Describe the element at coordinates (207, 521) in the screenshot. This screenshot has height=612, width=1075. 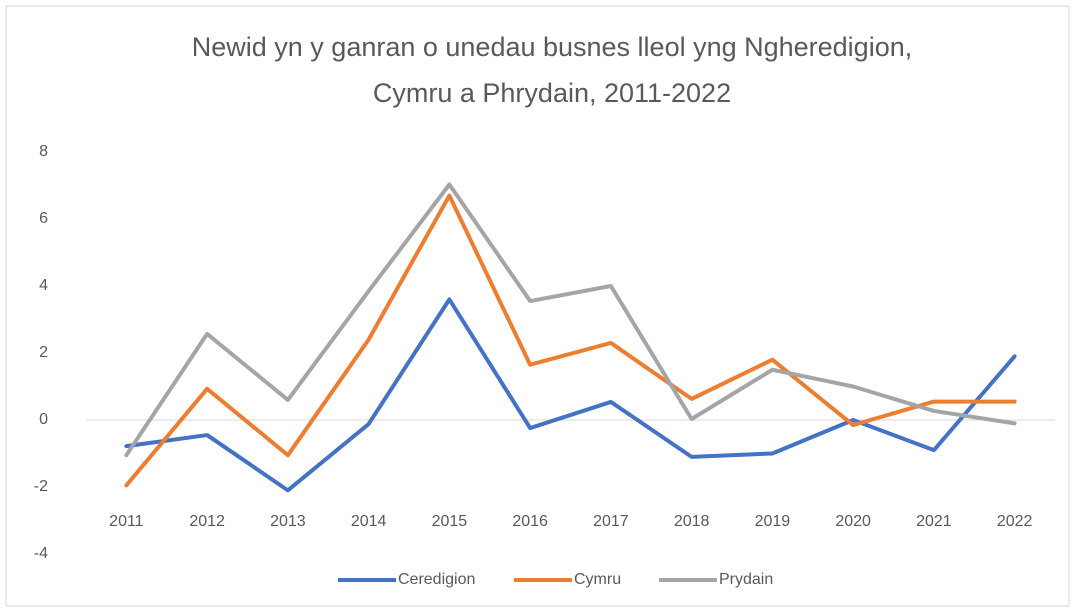
I see `x-tick-label: 2012` at that location.